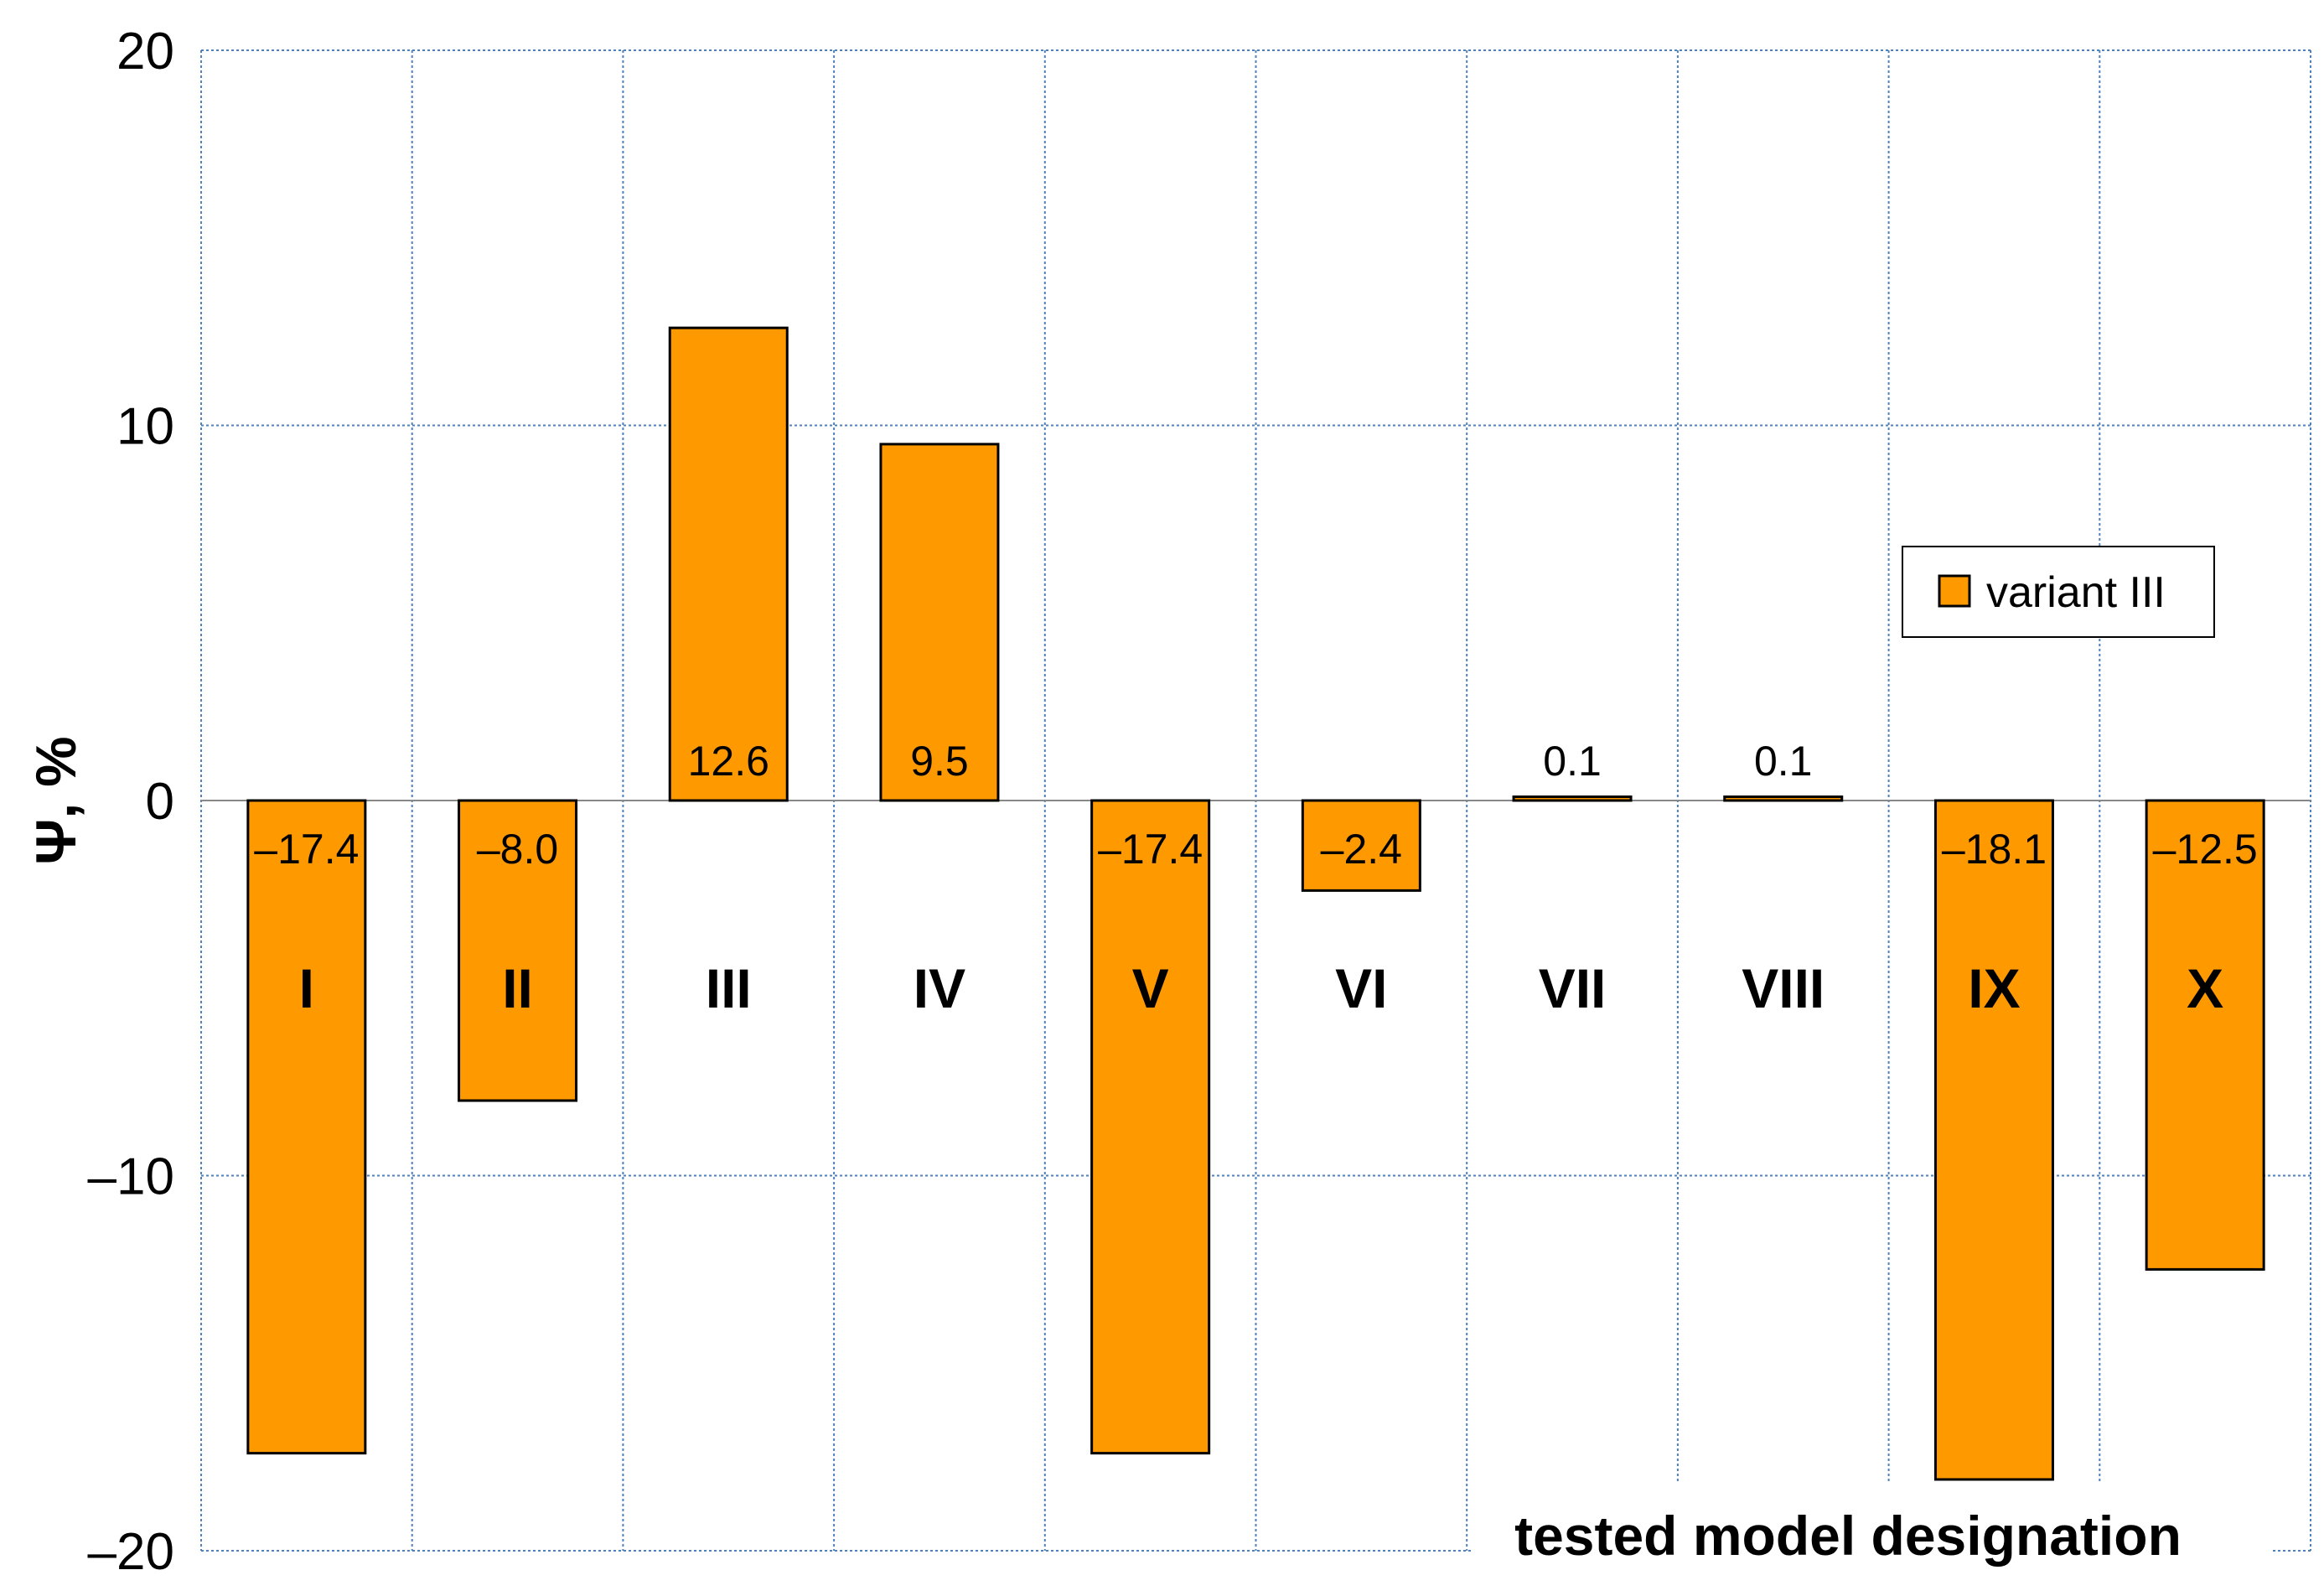  What do you see at coordinates (940, 988) in the screenshot?
I see `category-label: IV` at bounding box center [940, 988].